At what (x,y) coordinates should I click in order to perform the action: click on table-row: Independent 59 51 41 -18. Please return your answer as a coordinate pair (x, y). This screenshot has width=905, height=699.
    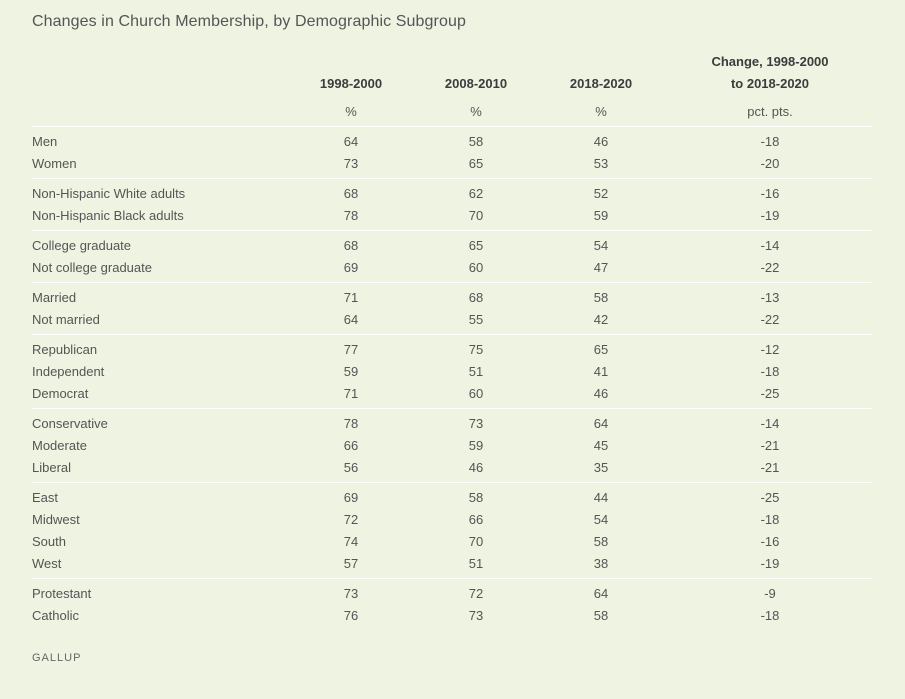
    Looking at the image, I should click on (452, 372).